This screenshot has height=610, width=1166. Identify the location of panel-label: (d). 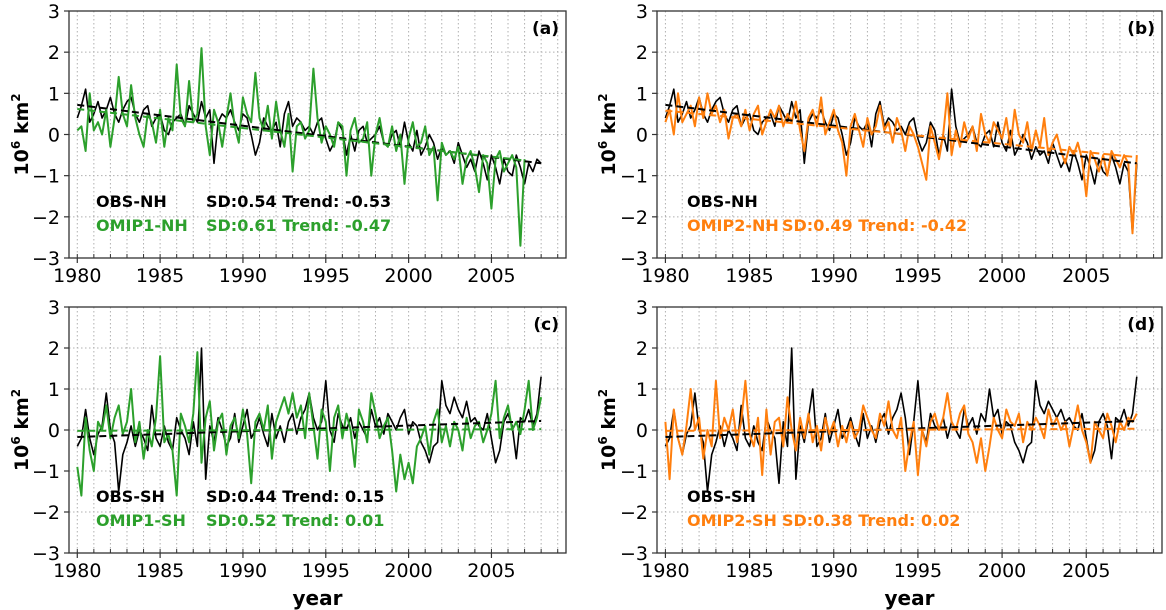
(1141, 325).